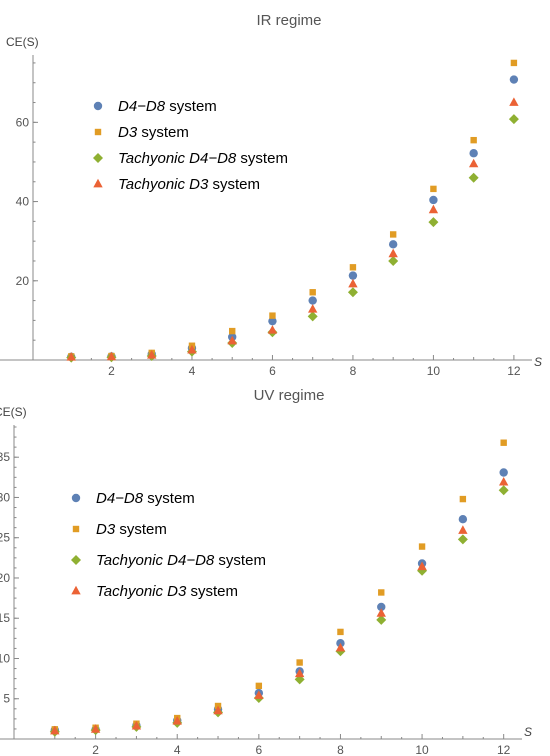  Describe the element at coordinates (76, 560) in the screenshot. I see `uv-legend-marker-tachyonic-d4-d8-system` at that location.